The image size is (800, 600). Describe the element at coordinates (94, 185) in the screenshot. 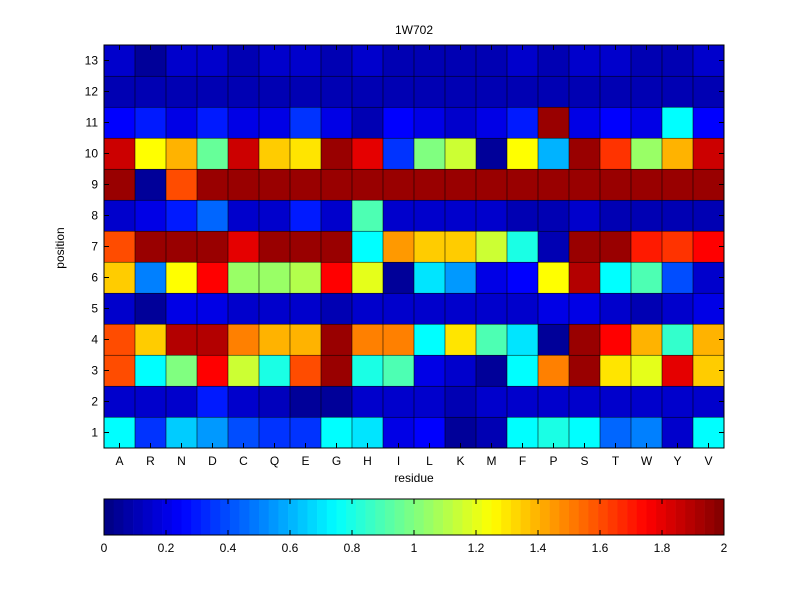

I see `y-tick-label: 9` at that location.